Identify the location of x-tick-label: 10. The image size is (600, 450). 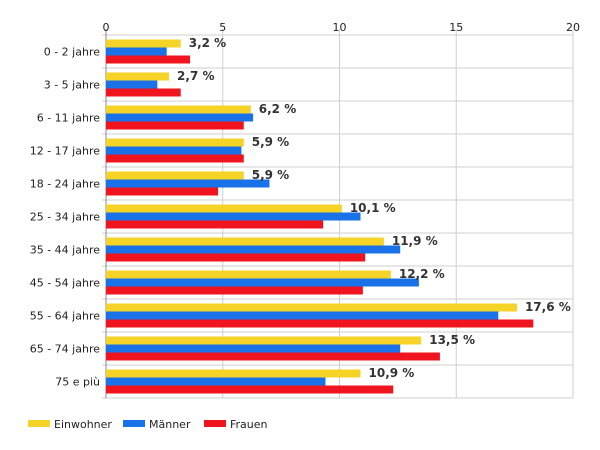
(340, 27).